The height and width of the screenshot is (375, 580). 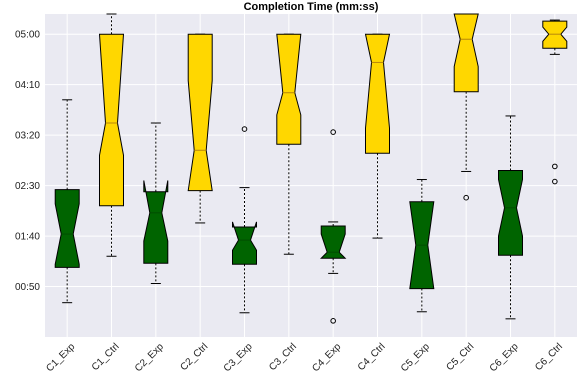 What do you see at coordinates (106, 357) in the screenshot?
I see `x-tick-label: C1_Ctrl` at bounding box center [106, 357].